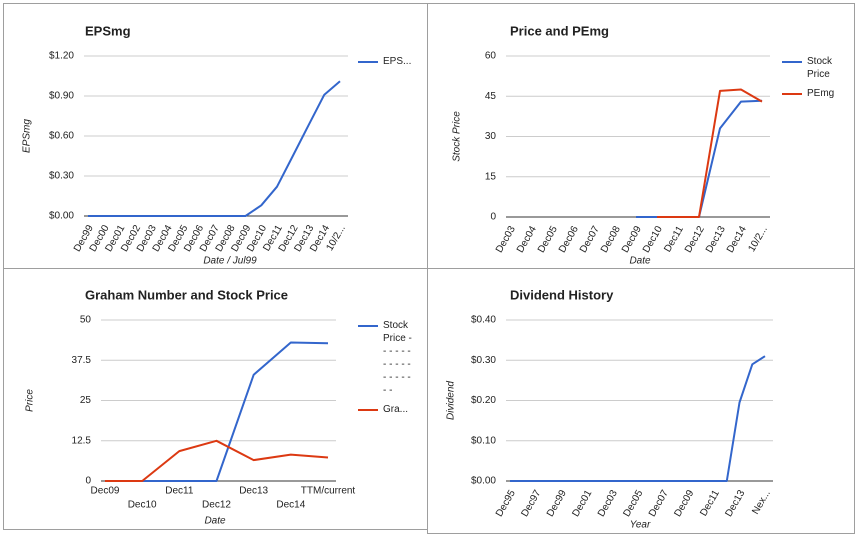  I want to click on chart-title: Price and PEmg, so click(559, 30).